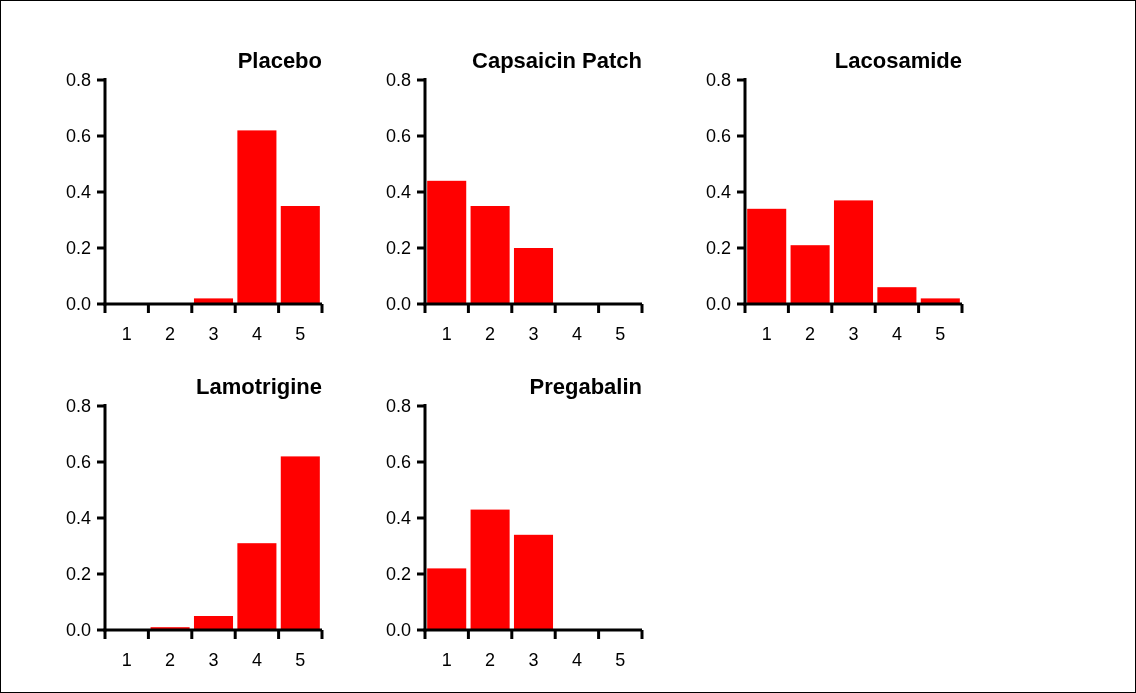 This screenshot has height=693, width=1136. What do you see at coordinates (279, 60) in the screenshot?
I see `chart-title: Placebo` at bounding box center [279, 60].